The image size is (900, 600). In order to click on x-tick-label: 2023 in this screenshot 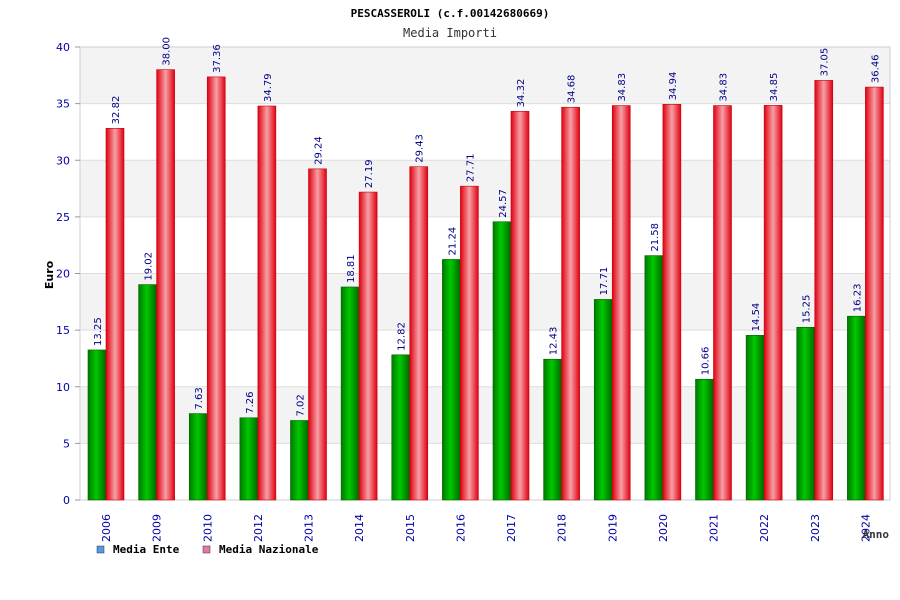, I will do `click(815, 528)`.